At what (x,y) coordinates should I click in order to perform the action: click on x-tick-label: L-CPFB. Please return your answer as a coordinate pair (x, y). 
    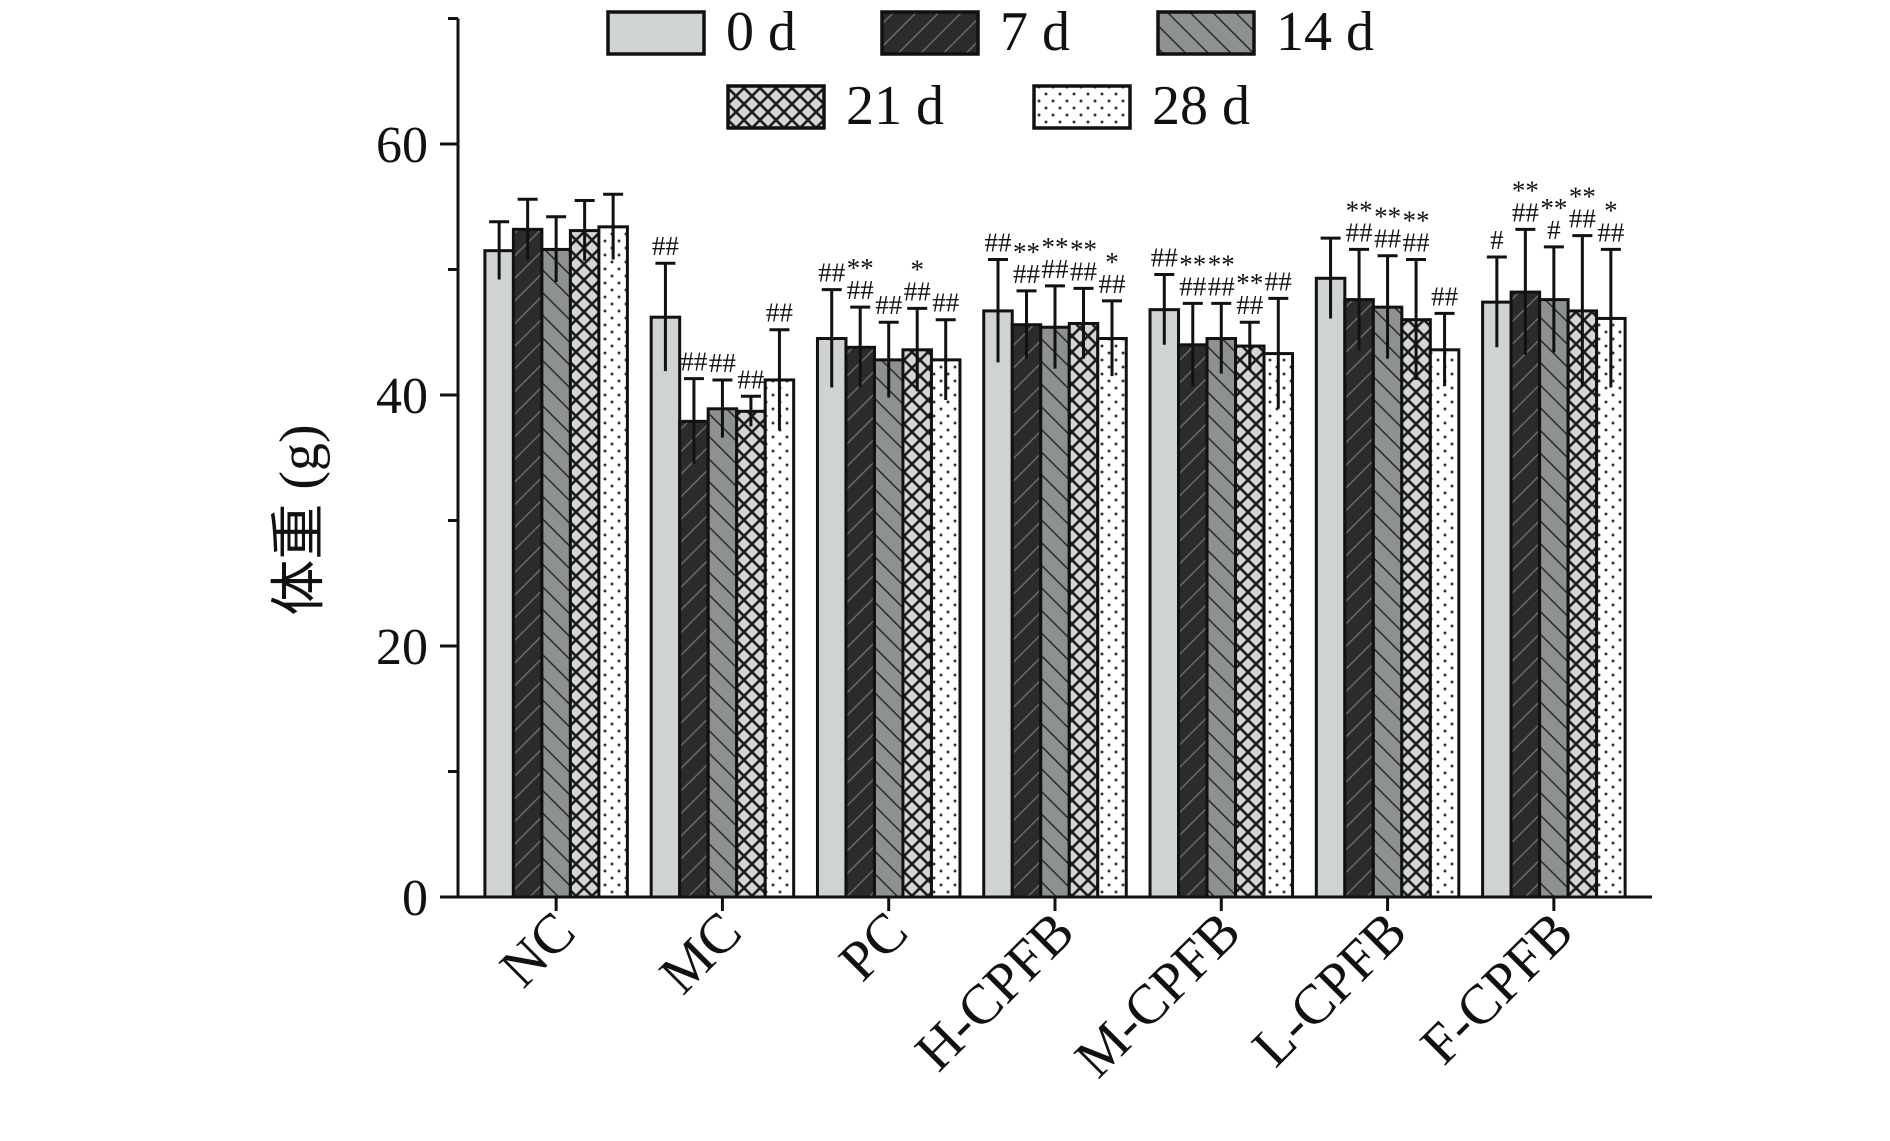
    Looking at the image, I should click on (1330, 989).